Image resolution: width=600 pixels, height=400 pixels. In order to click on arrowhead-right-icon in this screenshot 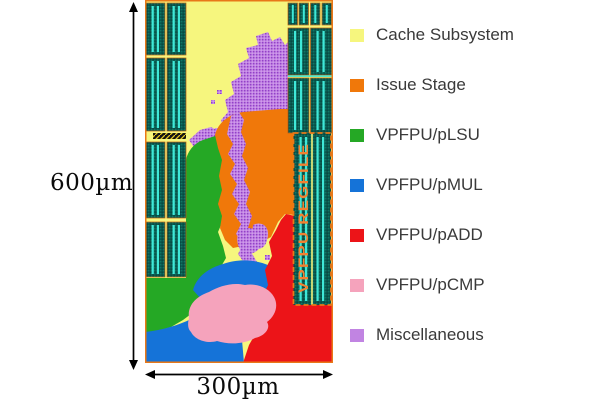, I will do `click(328, 374)`.